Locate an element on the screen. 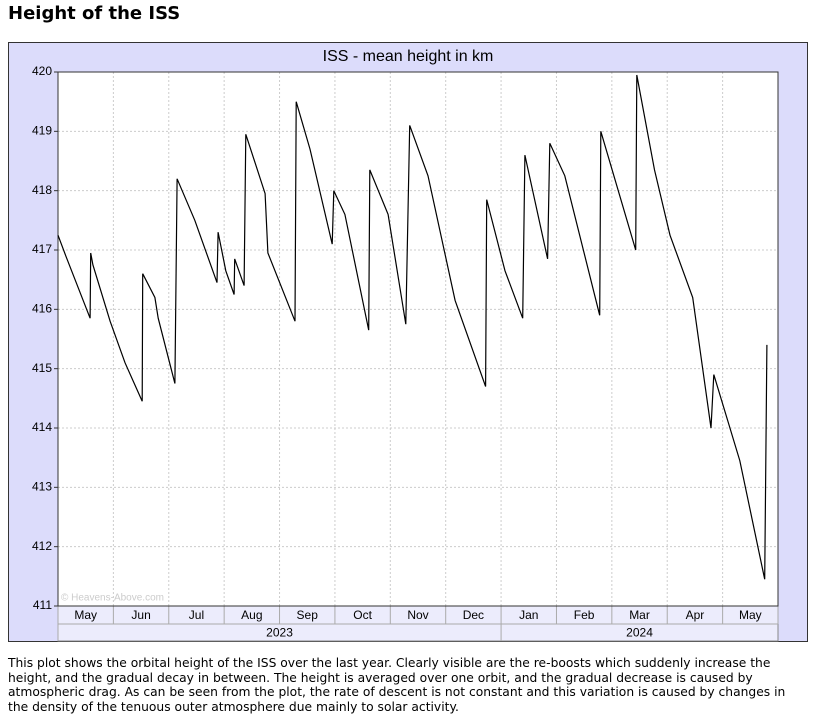 This screenshot has width=814, height=721. y-tick-label: 416 is located at coordinates (42, 309).